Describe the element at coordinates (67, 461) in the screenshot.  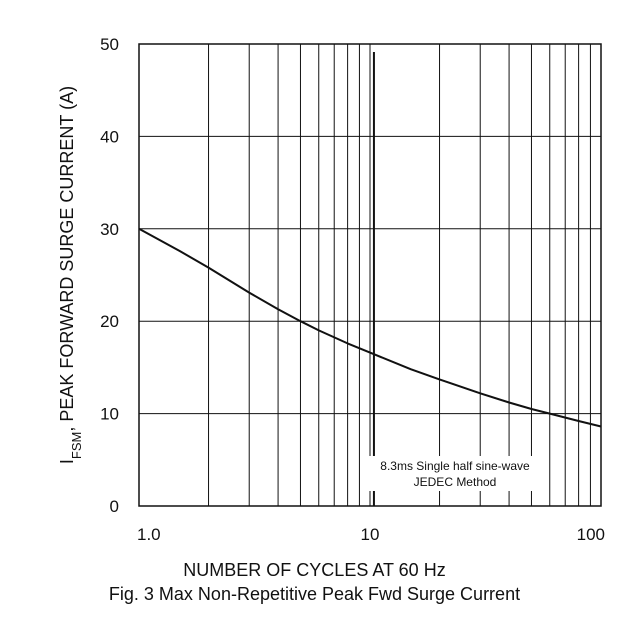
I see `y-axis-label-main: I` at that location.